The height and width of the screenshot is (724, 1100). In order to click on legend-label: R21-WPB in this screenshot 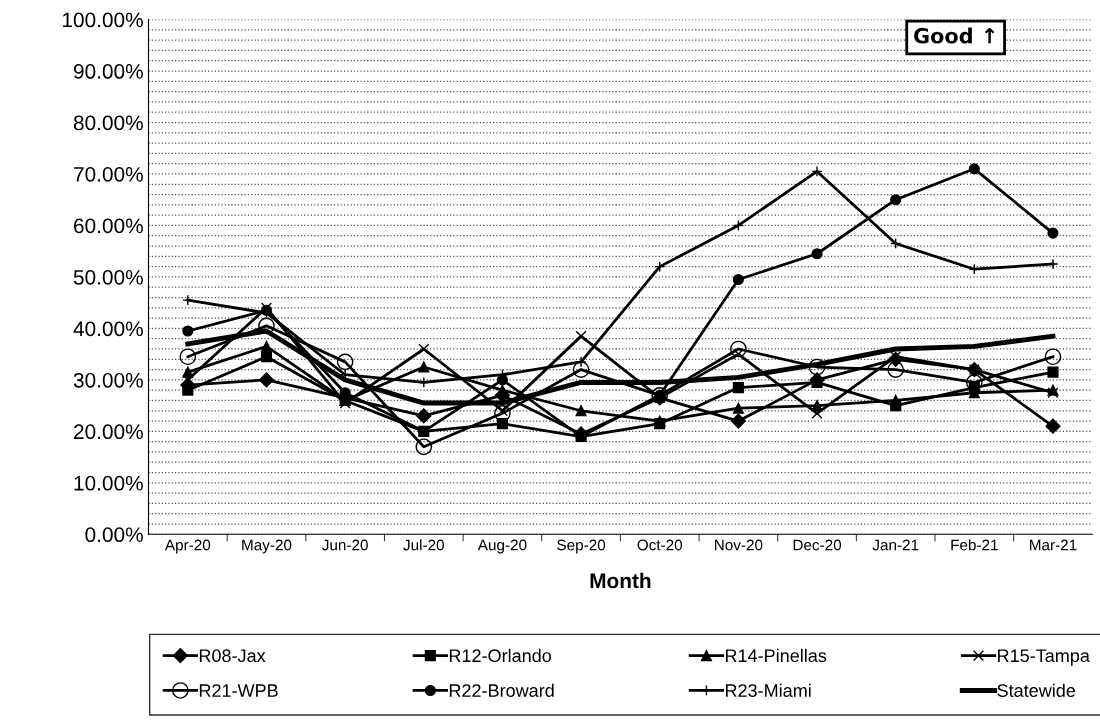, I will do `click(238, 690)`.